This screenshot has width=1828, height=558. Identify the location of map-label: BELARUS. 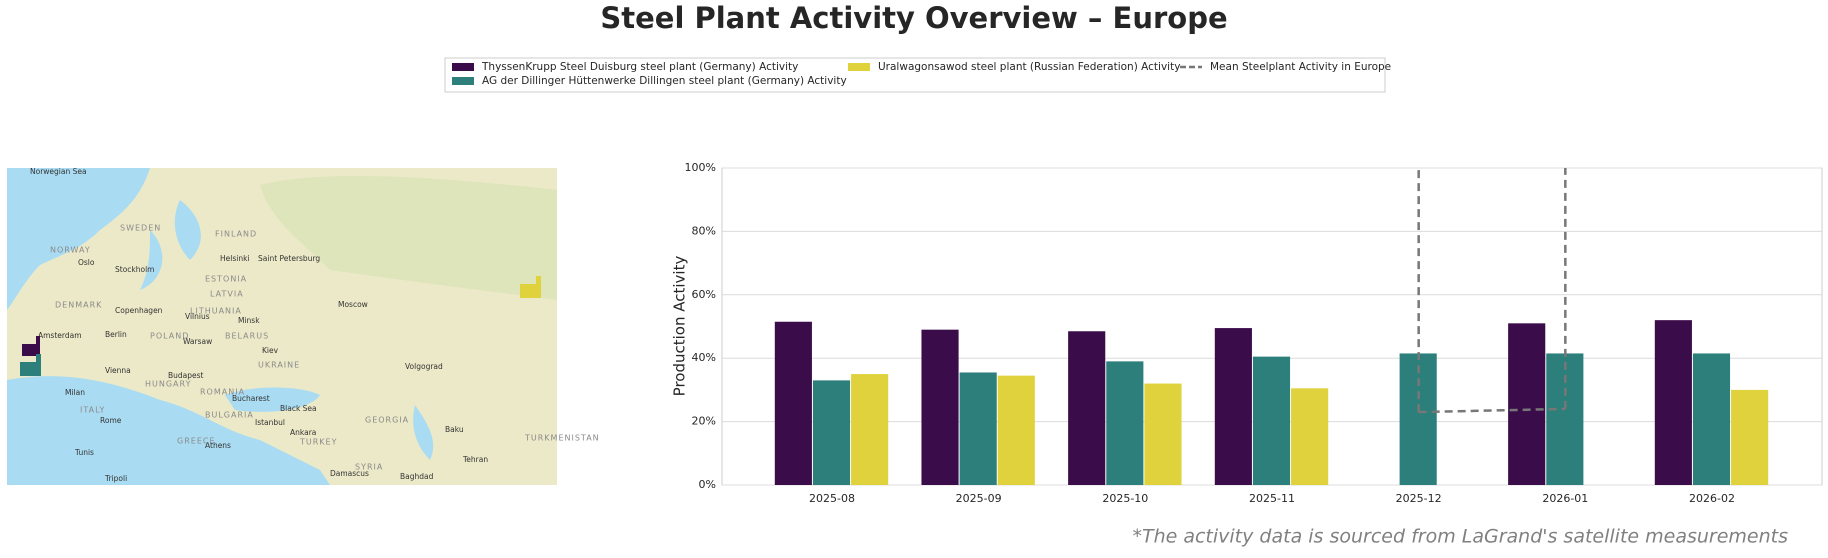
(247, 336).